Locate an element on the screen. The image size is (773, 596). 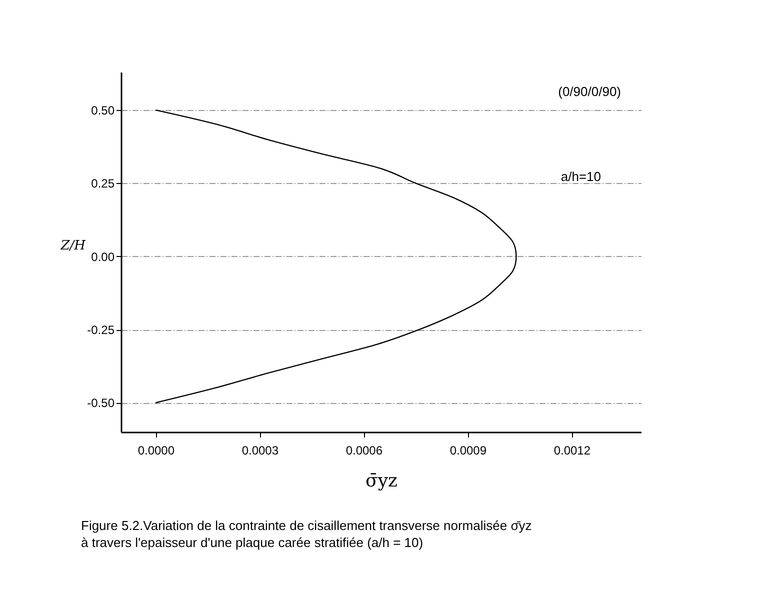
caption: Figure 5.2.Variation de la contrainte de cisaillement transverse normalisée σ̄yz à travers l'epaisseur d'une plaque carée stratifiée (a/h = 10) is located at coordinates (306, 534).